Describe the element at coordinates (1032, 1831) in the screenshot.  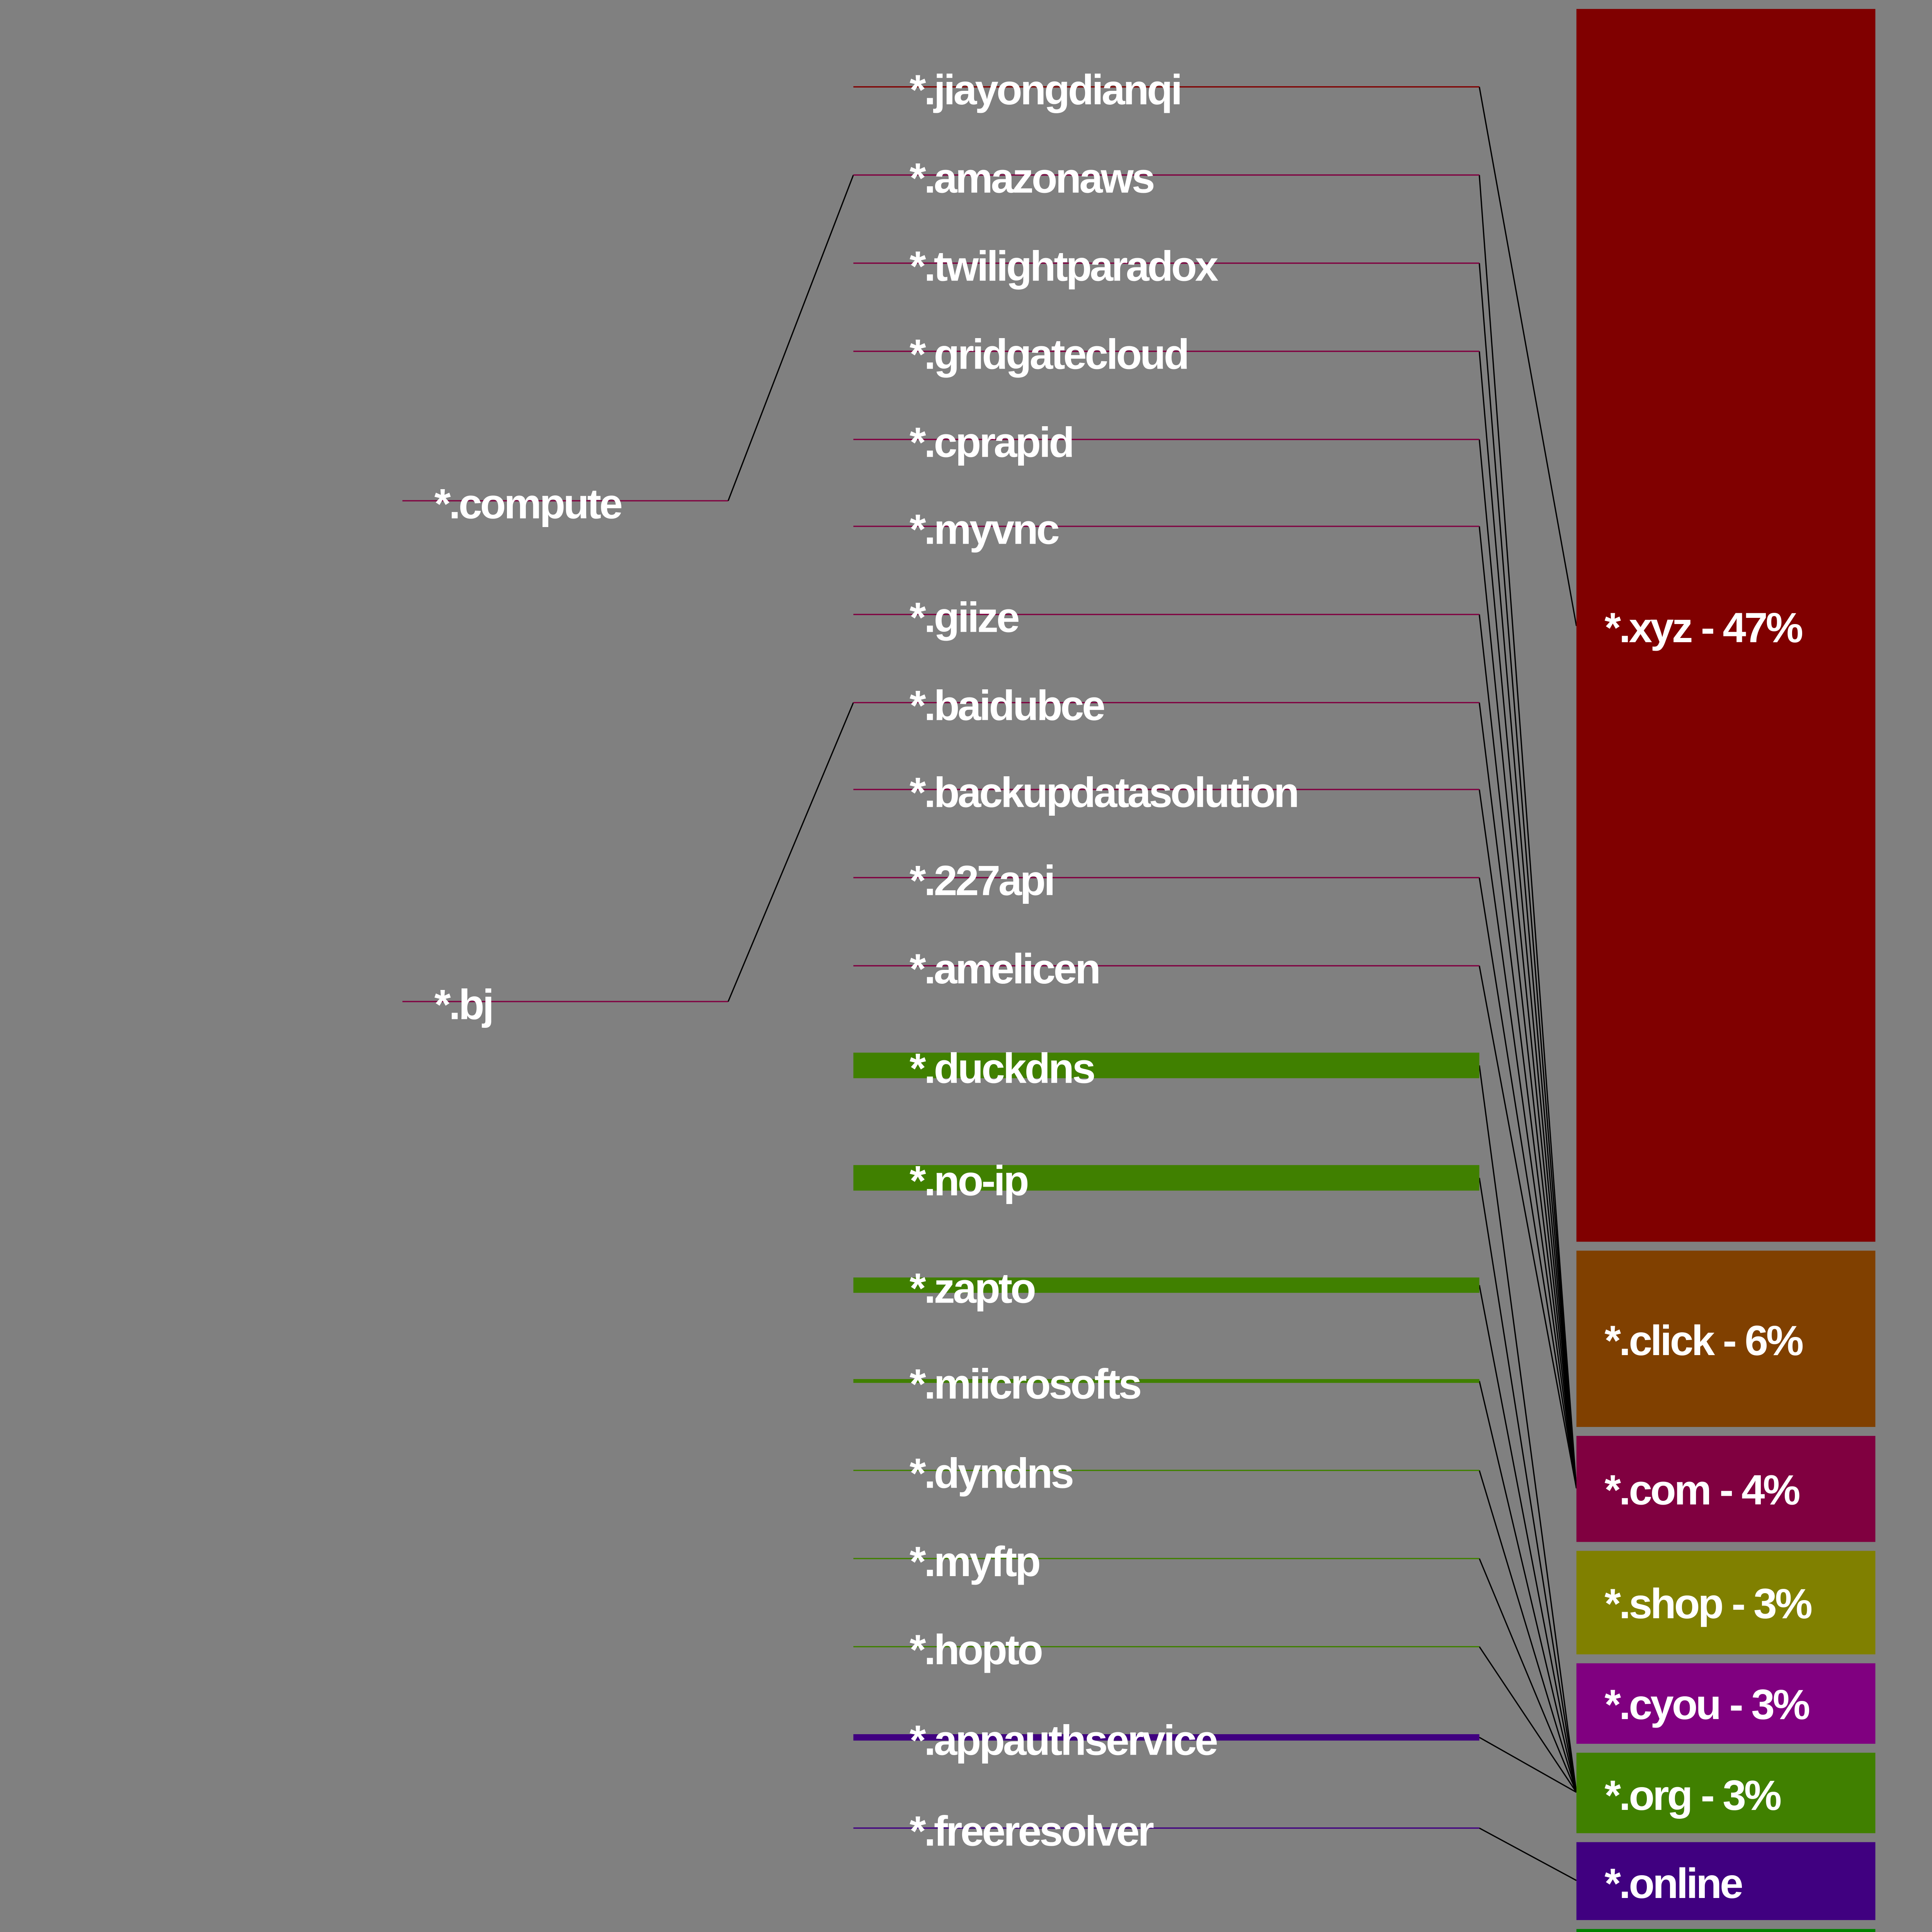
I see `middle-node-label: *.freeresolver` at that location.